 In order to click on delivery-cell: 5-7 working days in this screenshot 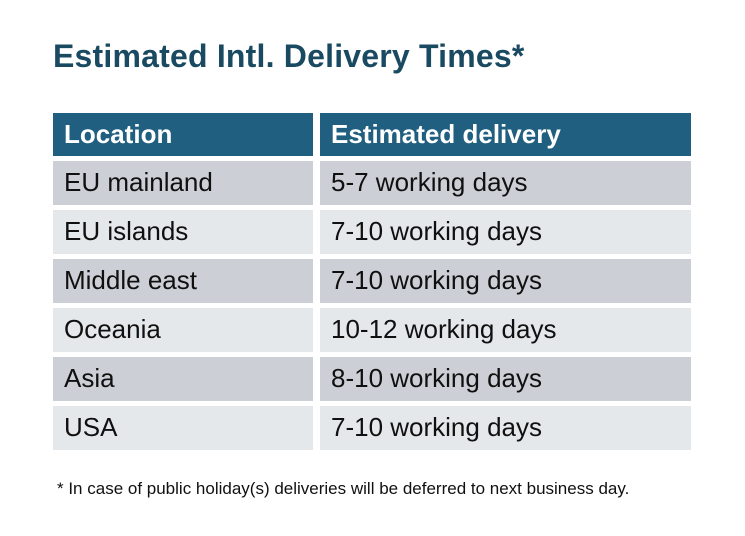, I will do `click(505, 182)`.